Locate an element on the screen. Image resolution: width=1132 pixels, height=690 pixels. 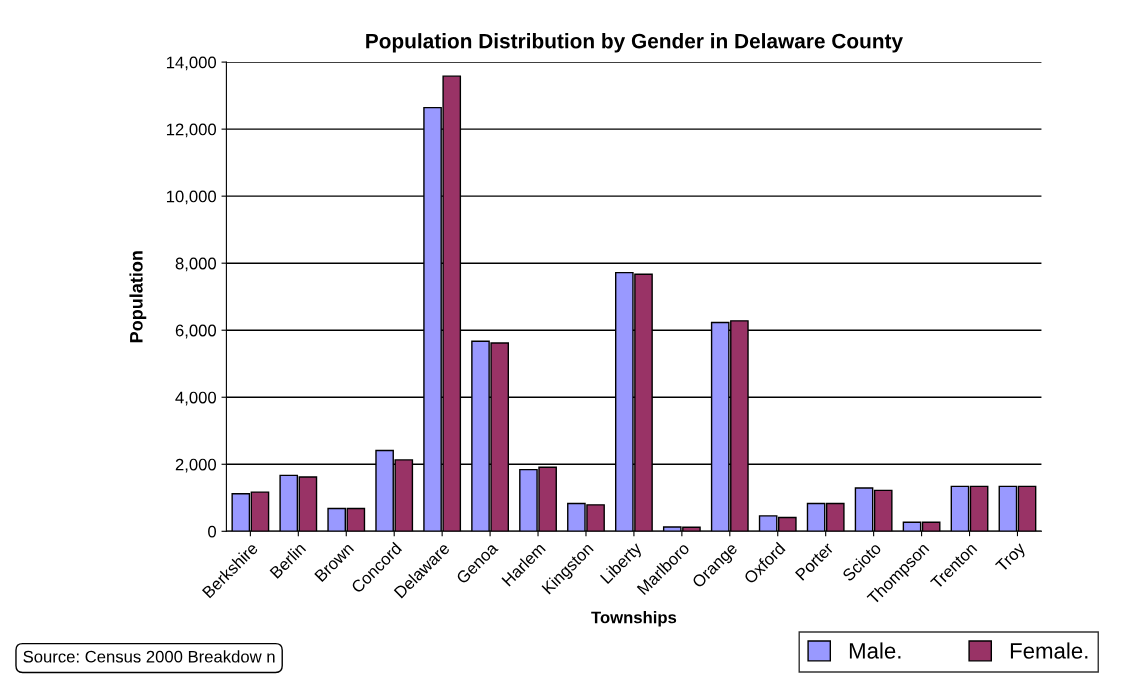
legend-label: Female. is located at coordinates (1049, 650).